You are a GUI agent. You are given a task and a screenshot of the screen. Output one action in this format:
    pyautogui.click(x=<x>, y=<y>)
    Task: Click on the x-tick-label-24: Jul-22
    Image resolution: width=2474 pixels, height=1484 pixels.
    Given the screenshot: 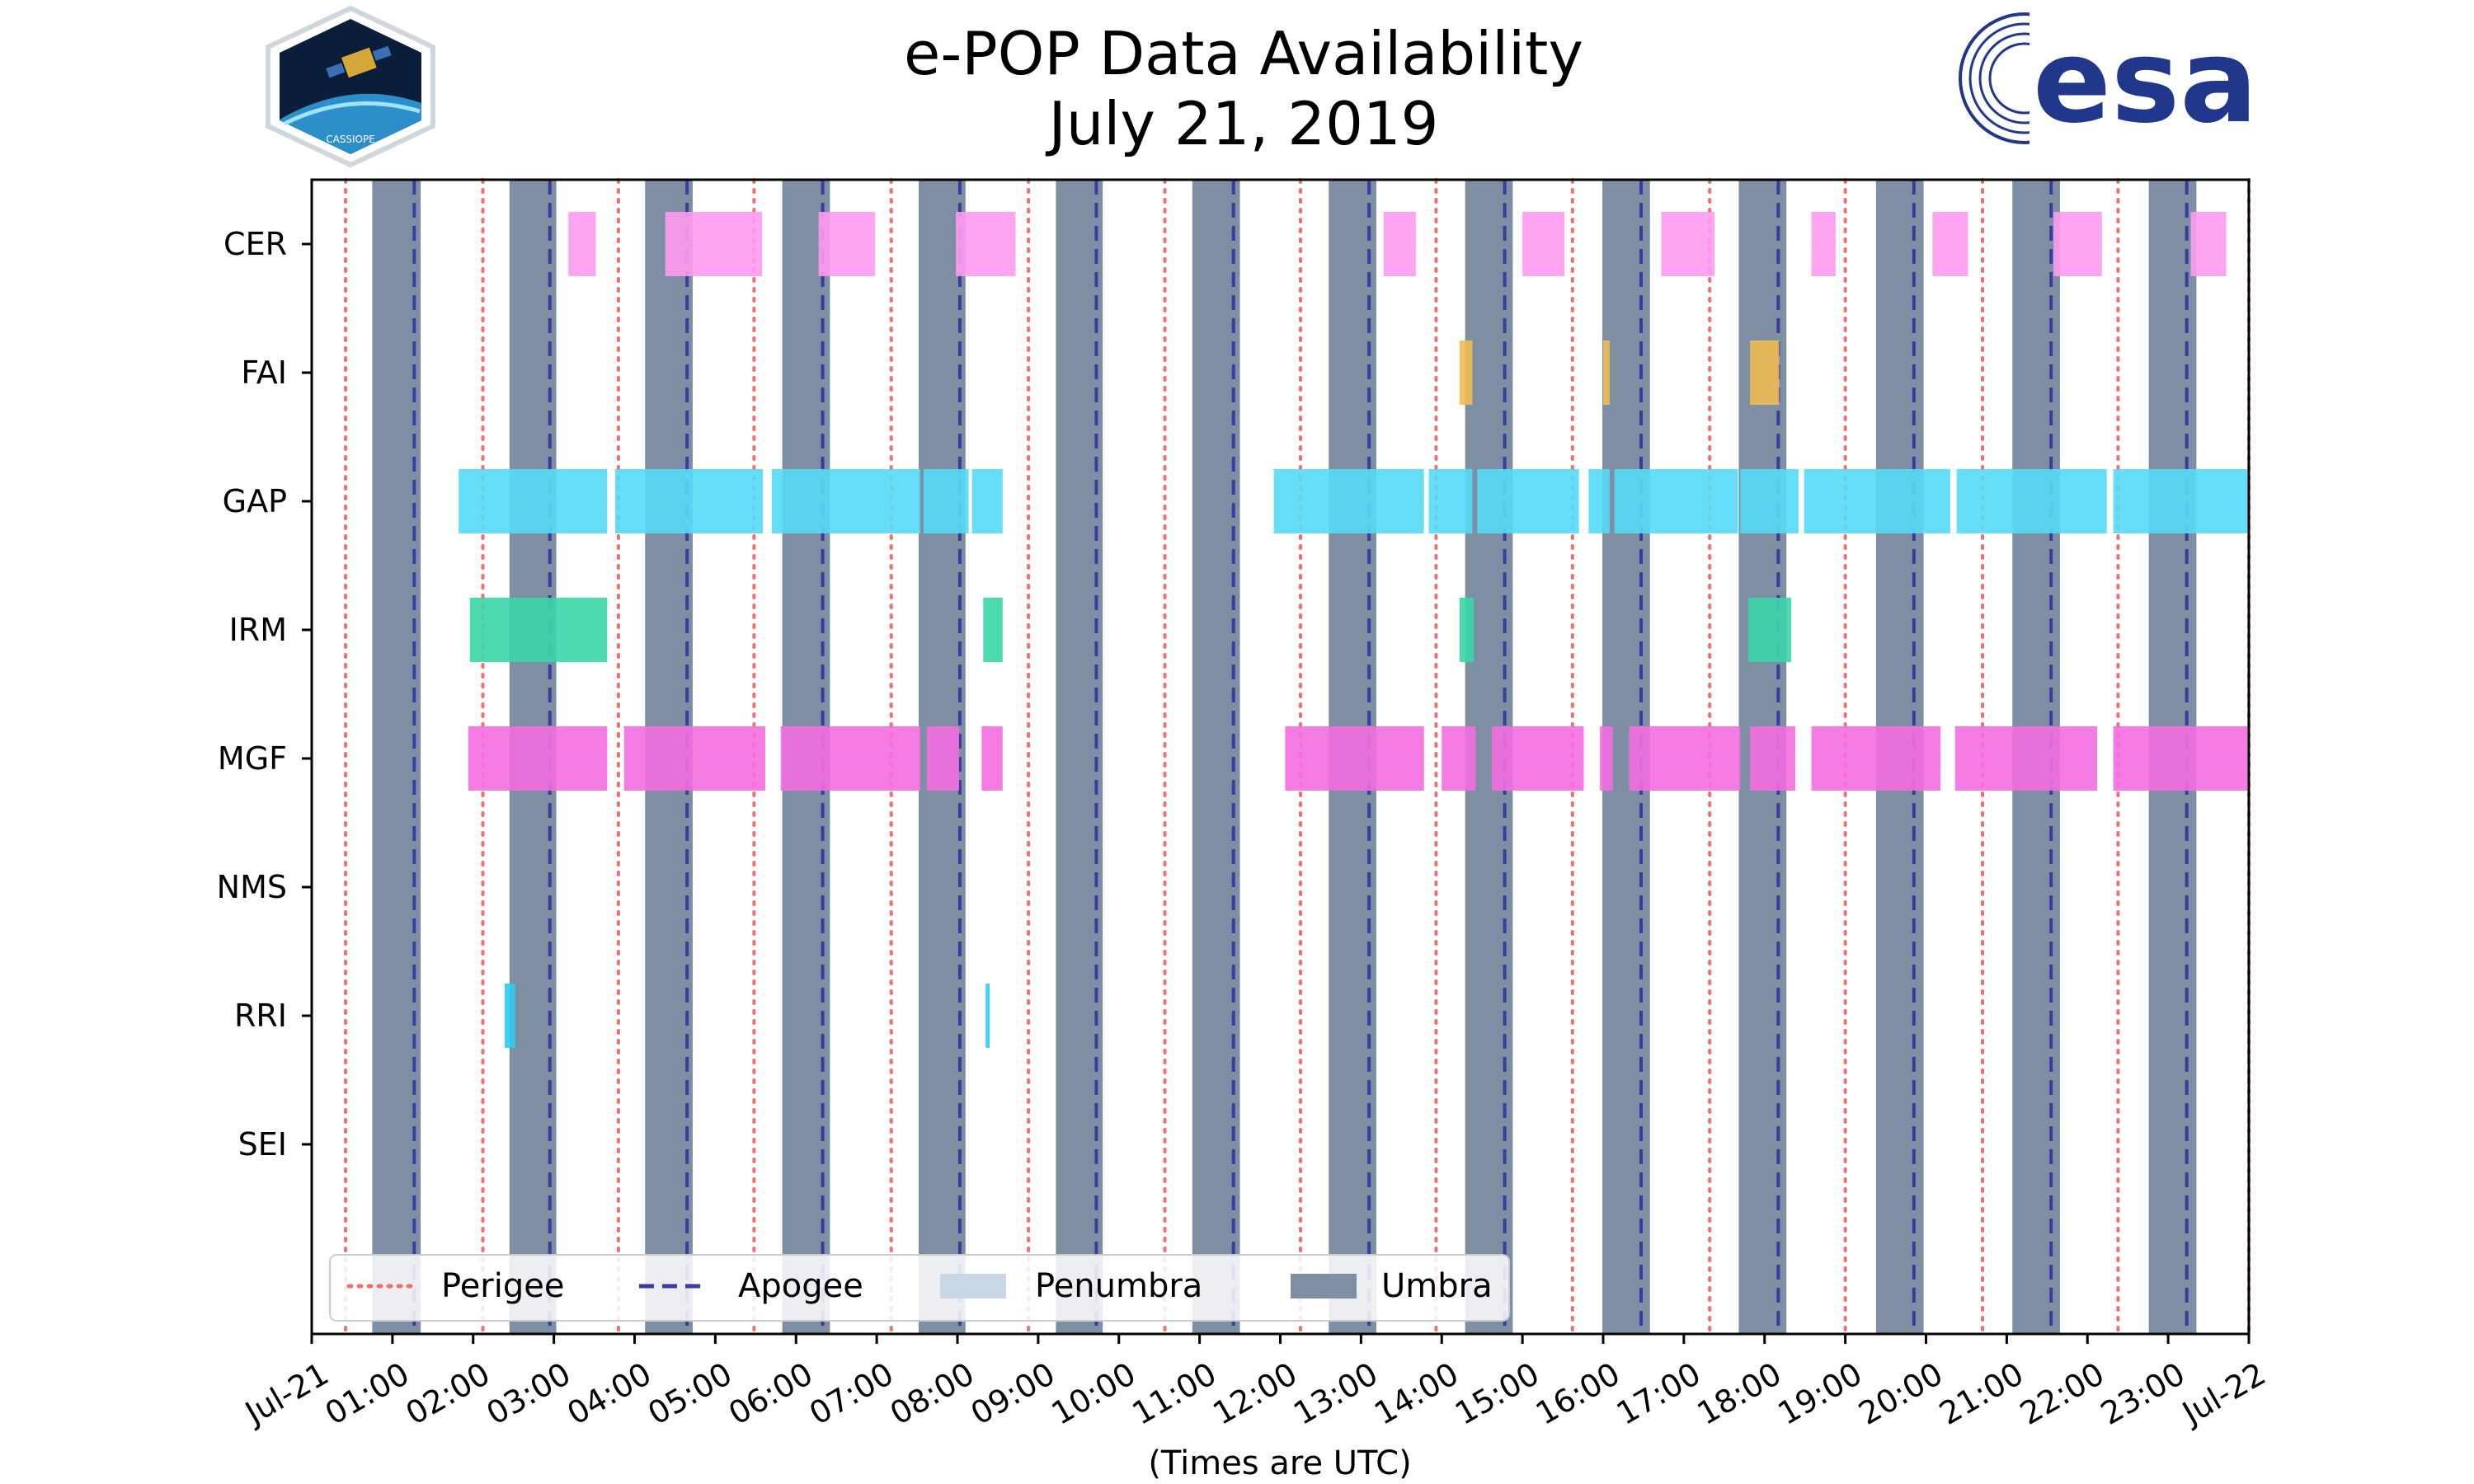 What is the action you would take?
    pyautogui.click(x=2223, y=1393)
    